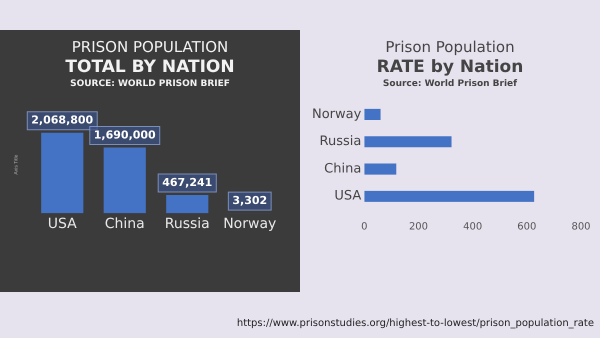 The width and height of the screenshot is (600, 338). Describe the element at coordinates (348, 196) in the screenshot. I see `y-tick-label: USA` at that location.